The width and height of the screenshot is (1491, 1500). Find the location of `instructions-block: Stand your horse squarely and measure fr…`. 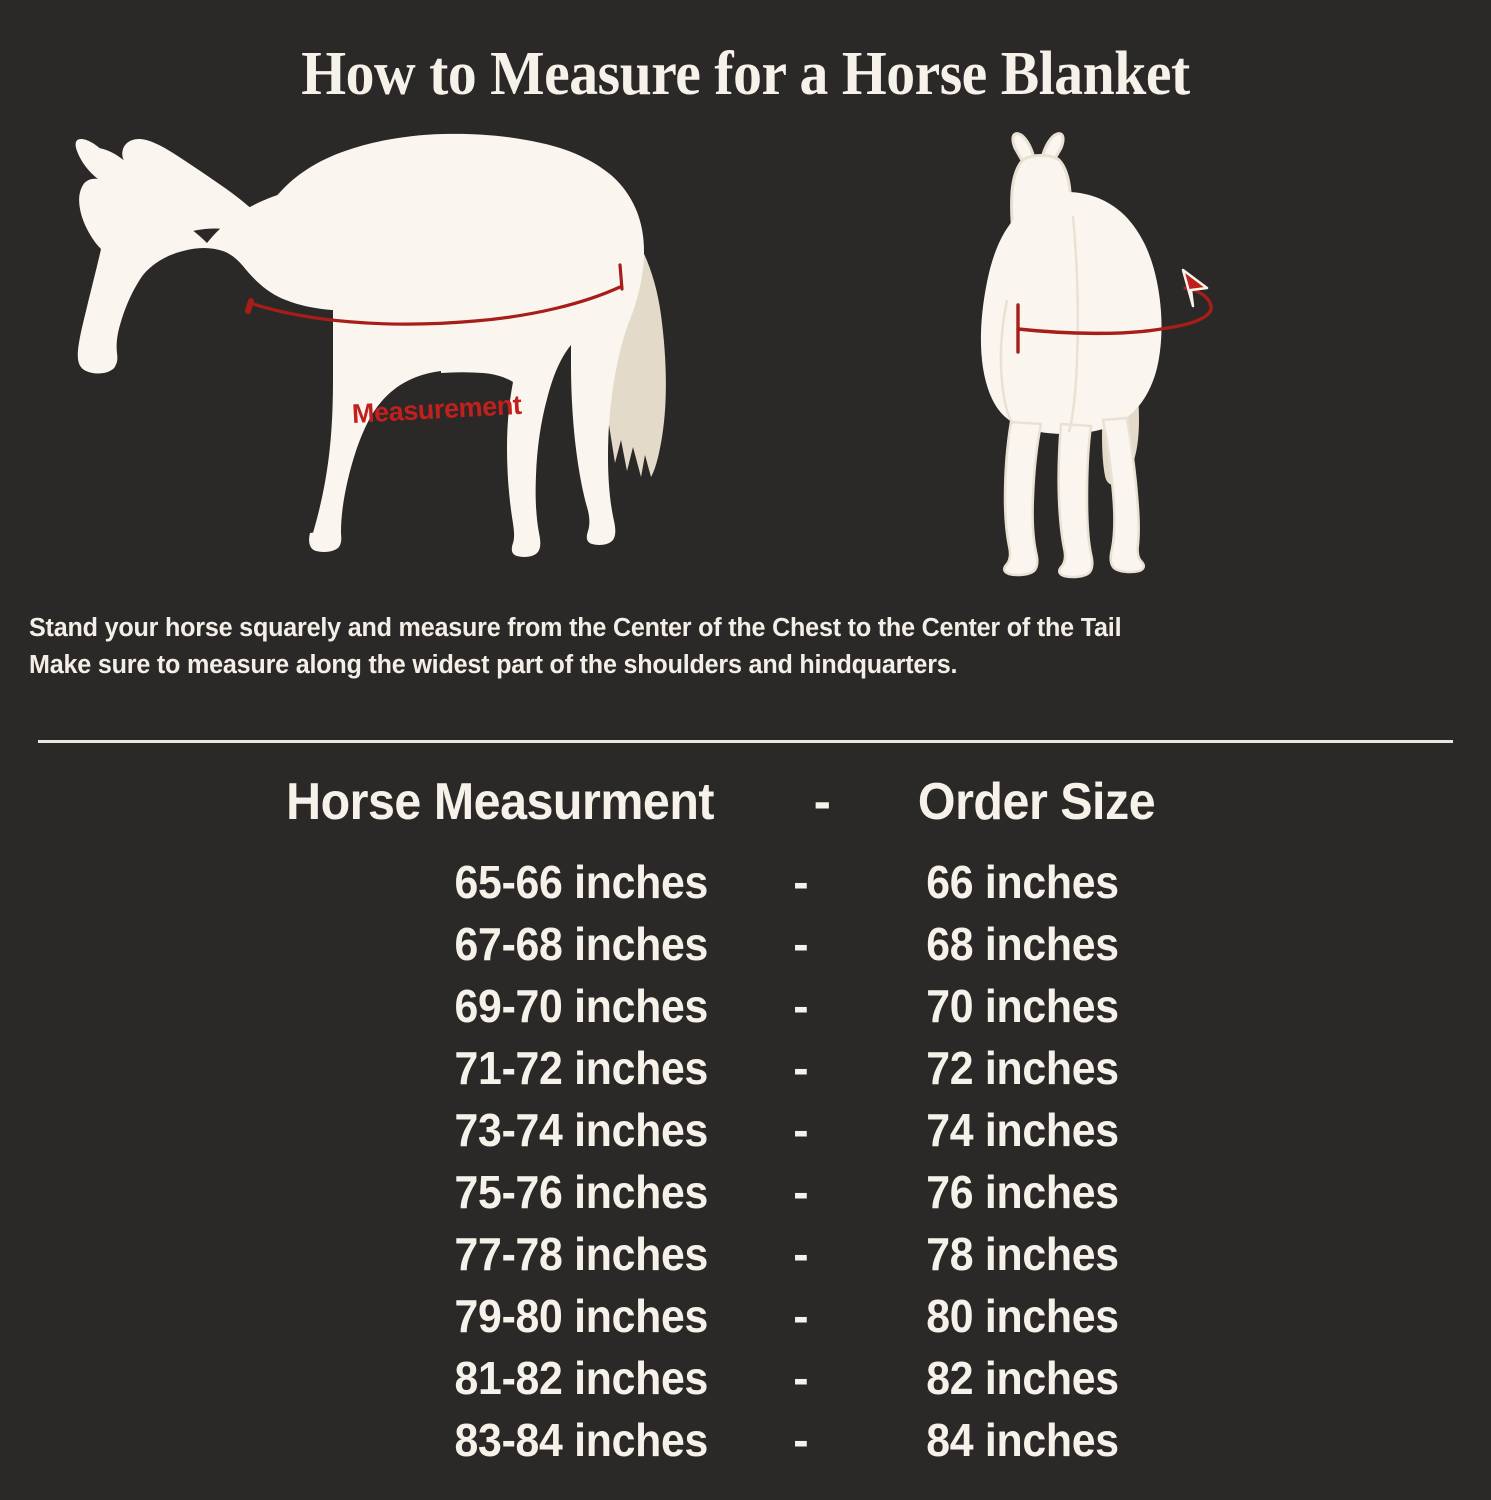

instructions-block: Stand your horse squarely and measure fr… is located at coordinates (738, 647).